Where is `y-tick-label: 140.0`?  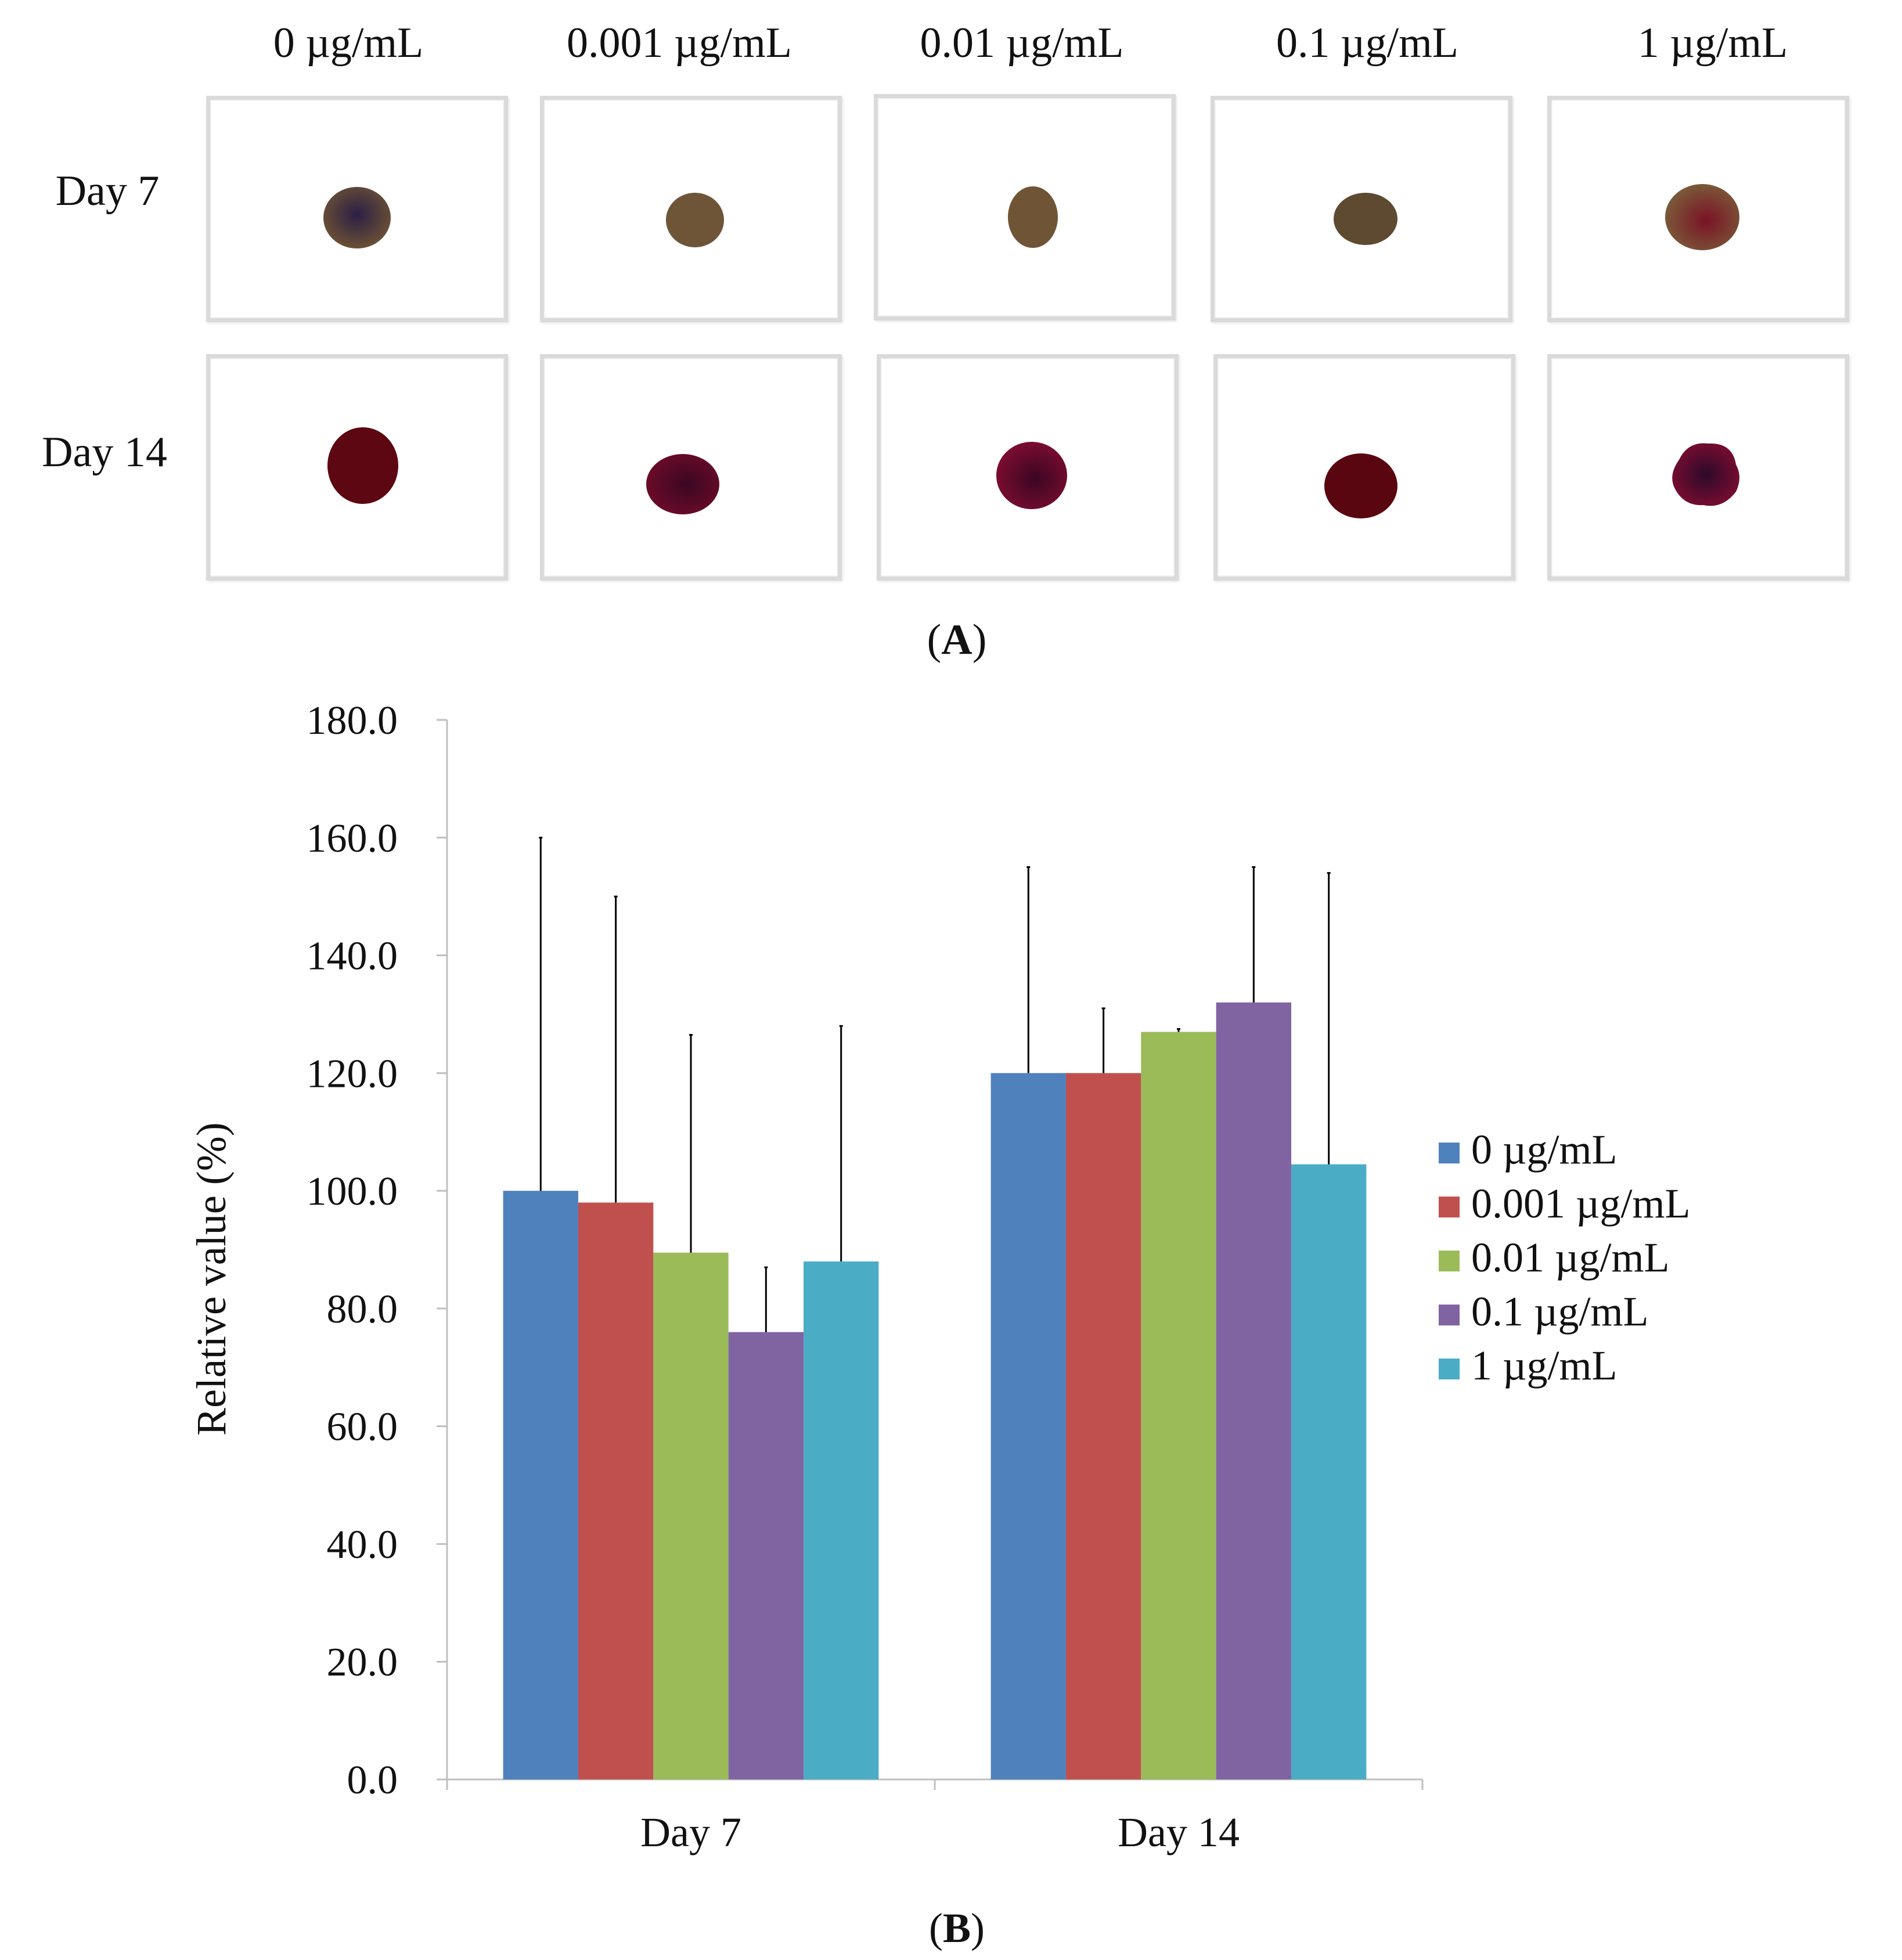
y-tick-label: 140.0 is located at coordinates (352, 957).